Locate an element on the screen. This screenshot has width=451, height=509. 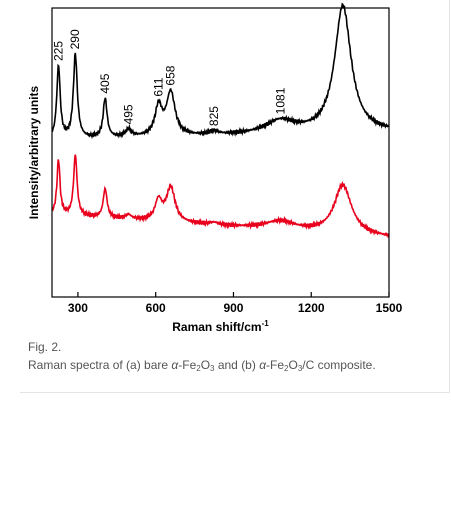
peak-label-1322: 1322 is located at coordinates (343, 0).